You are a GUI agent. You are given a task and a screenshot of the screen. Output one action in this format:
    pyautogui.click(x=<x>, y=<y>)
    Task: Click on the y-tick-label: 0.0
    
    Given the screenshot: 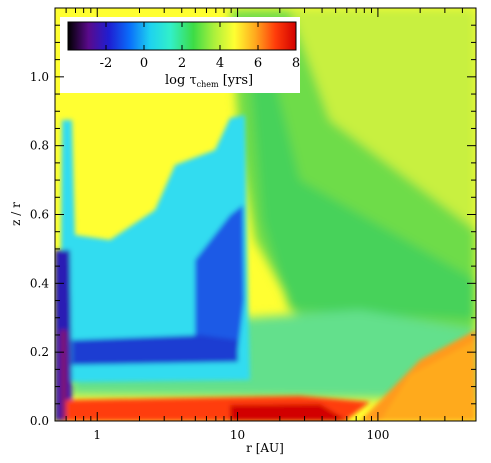 What is the action you would take?
    pyautogui.click(x=39, y=421)
    